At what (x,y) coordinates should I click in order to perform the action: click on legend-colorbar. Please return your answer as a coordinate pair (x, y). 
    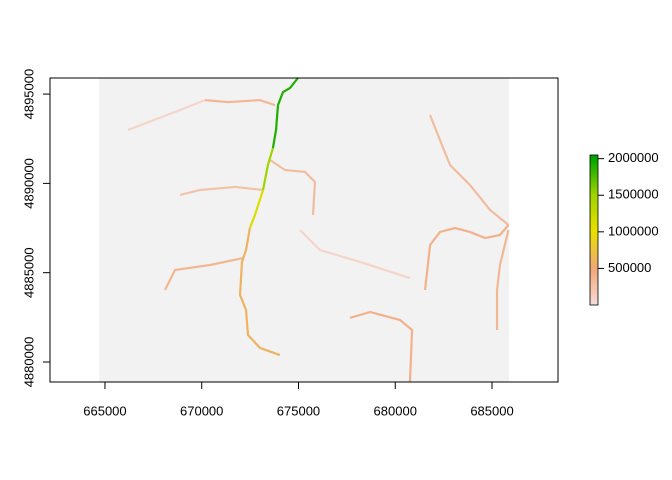
    Looking at the image, I should click on (594, 230).